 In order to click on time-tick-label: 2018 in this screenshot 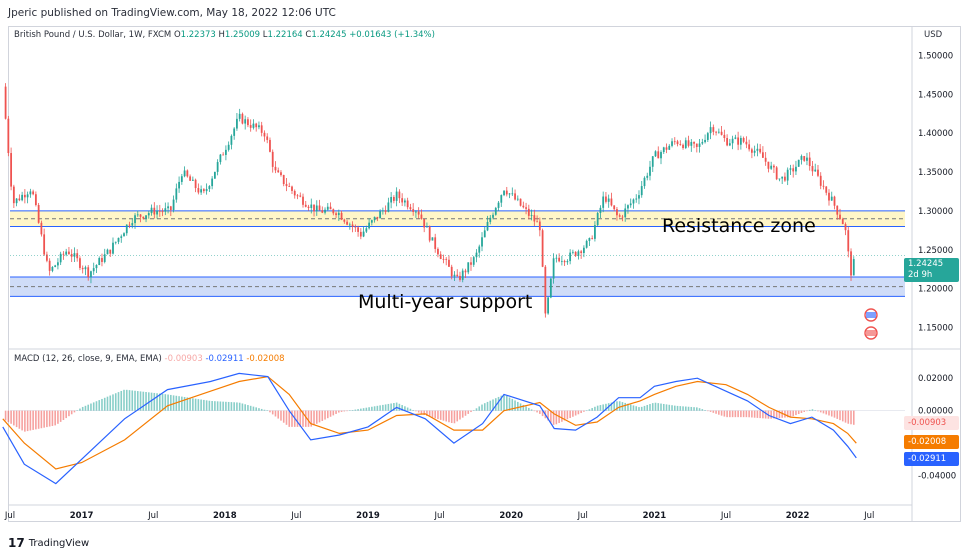, I will do `click(225, 516)`.